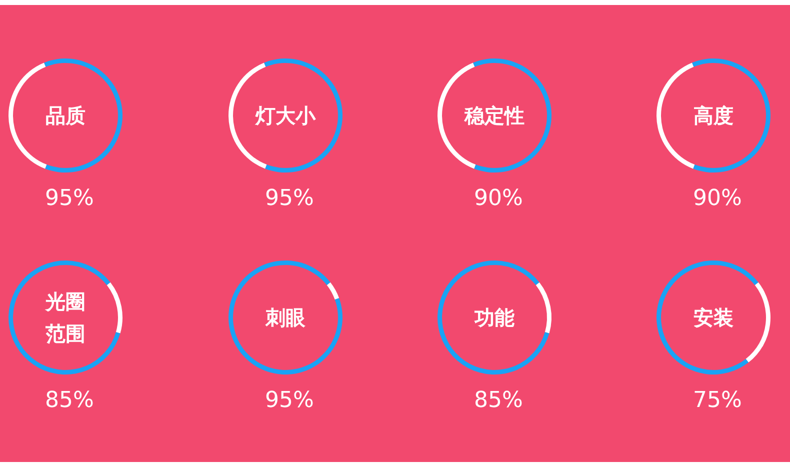  What do you see at coordinates (494, 318) in the screenshot?
I see `text: 功能` at bounding box center [494, 318].